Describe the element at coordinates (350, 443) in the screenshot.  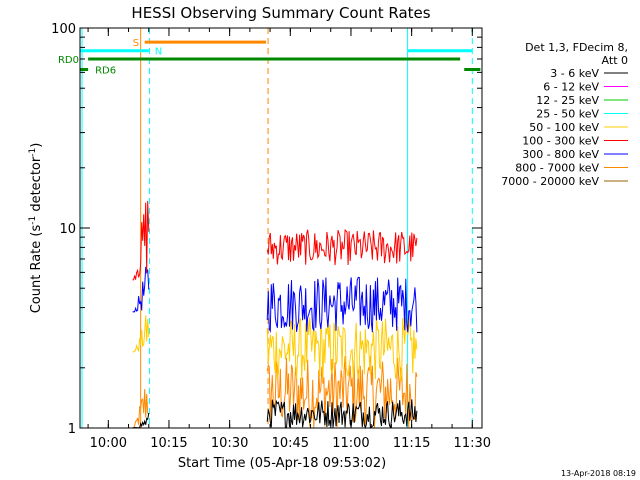
I see `x-tick-label: 11:00` at that location.